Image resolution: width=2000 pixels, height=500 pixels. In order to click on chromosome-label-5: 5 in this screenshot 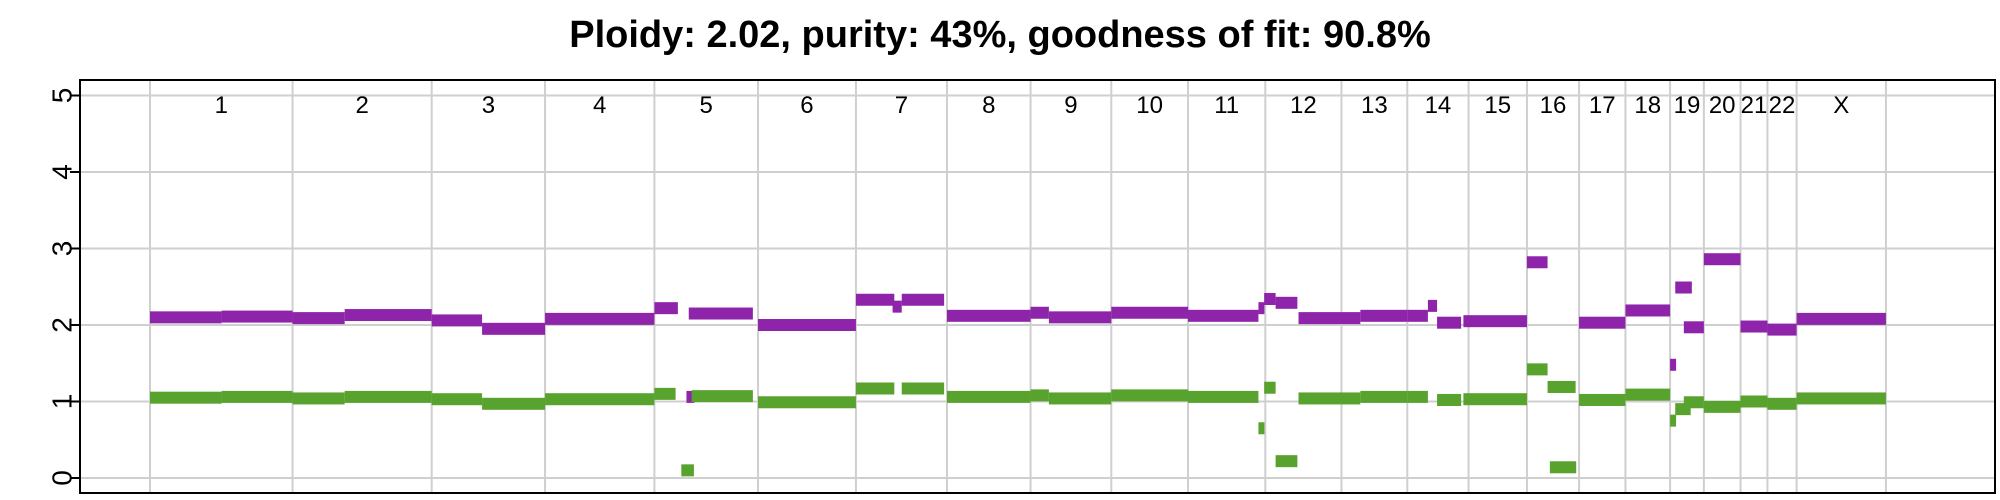, I will do `click(706, 105)`.